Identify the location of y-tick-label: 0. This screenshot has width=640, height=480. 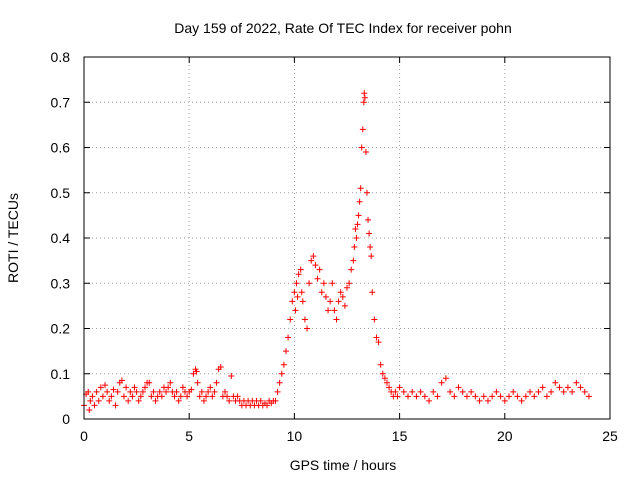
(66, 419).